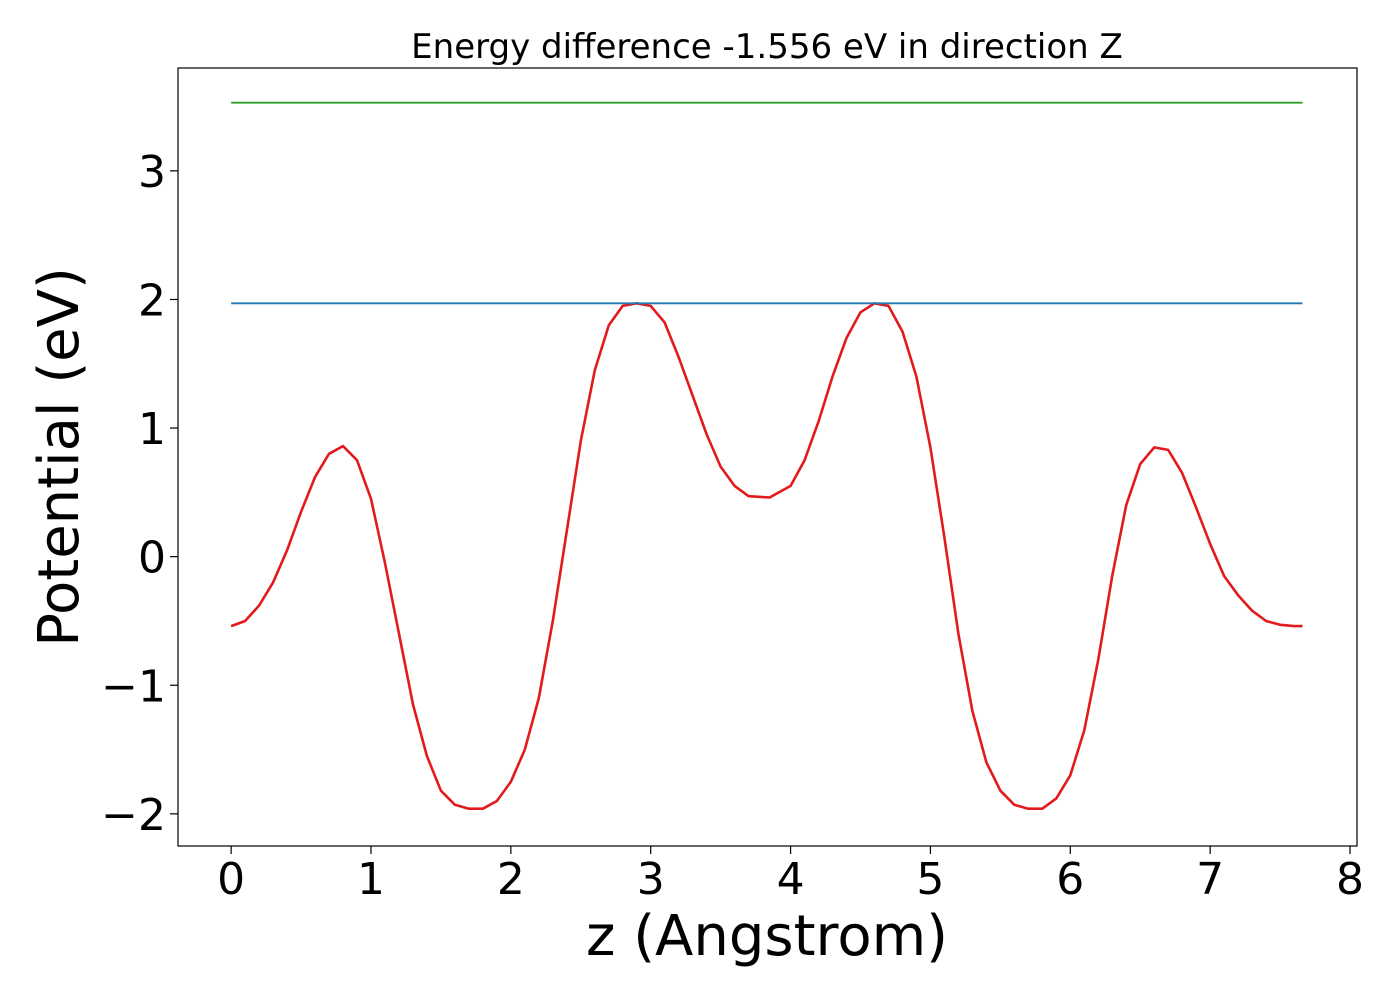  I want to click on y-tick-label: 1, so click(152, 429).